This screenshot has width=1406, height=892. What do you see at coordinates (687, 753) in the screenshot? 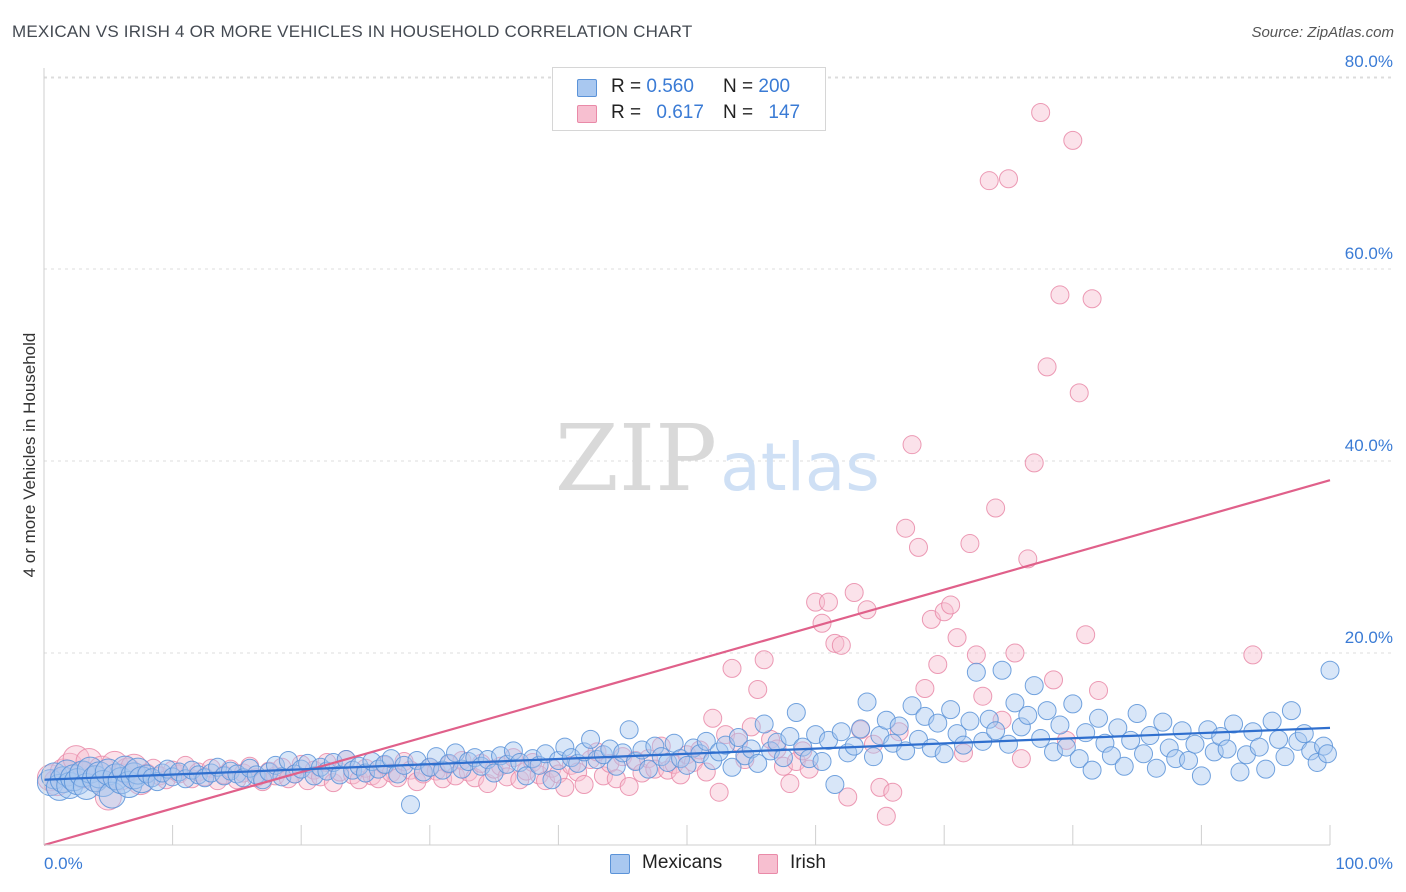
I see `mexicans-trend-line` at bounding box center [687, 753].